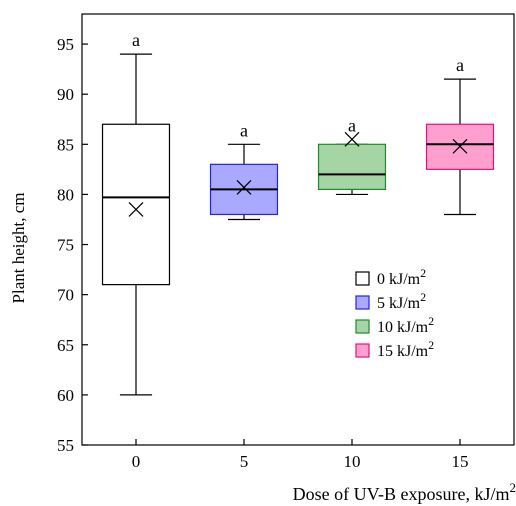  What do you see at coordinates (399, 303) in the screenshot?
I see `legend-label-text: 5 kJ/m` at bounding box center [399, 303].